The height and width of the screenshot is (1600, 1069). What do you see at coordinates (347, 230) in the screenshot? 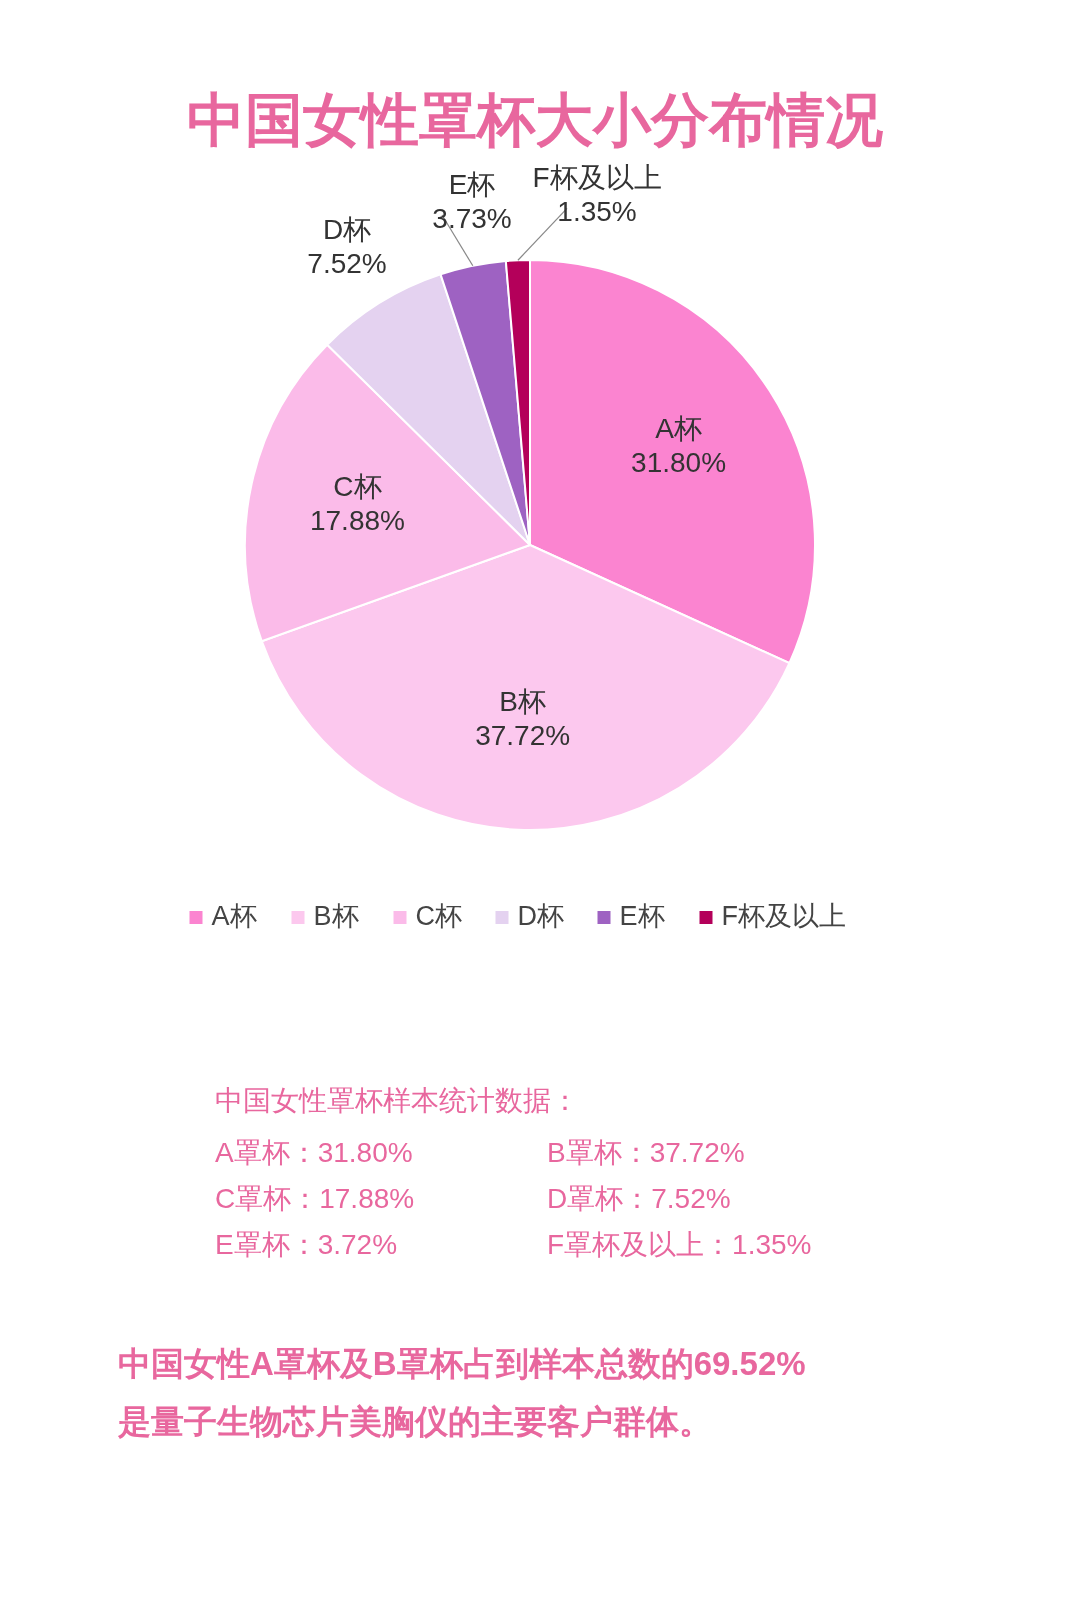
I see `slice-label: D杯` at bounding box center [347, 230].